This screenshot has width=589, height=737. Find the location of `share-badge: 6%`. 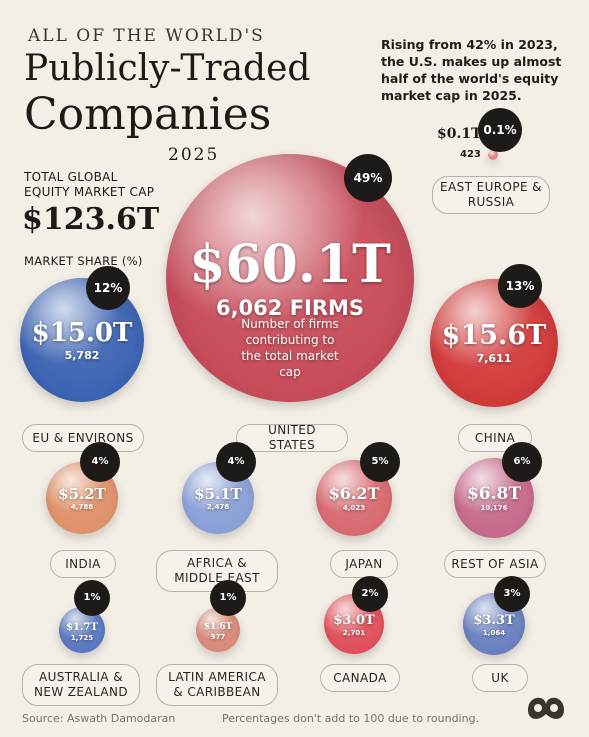

share-badge: 6% is located at coordinates (522, 462).